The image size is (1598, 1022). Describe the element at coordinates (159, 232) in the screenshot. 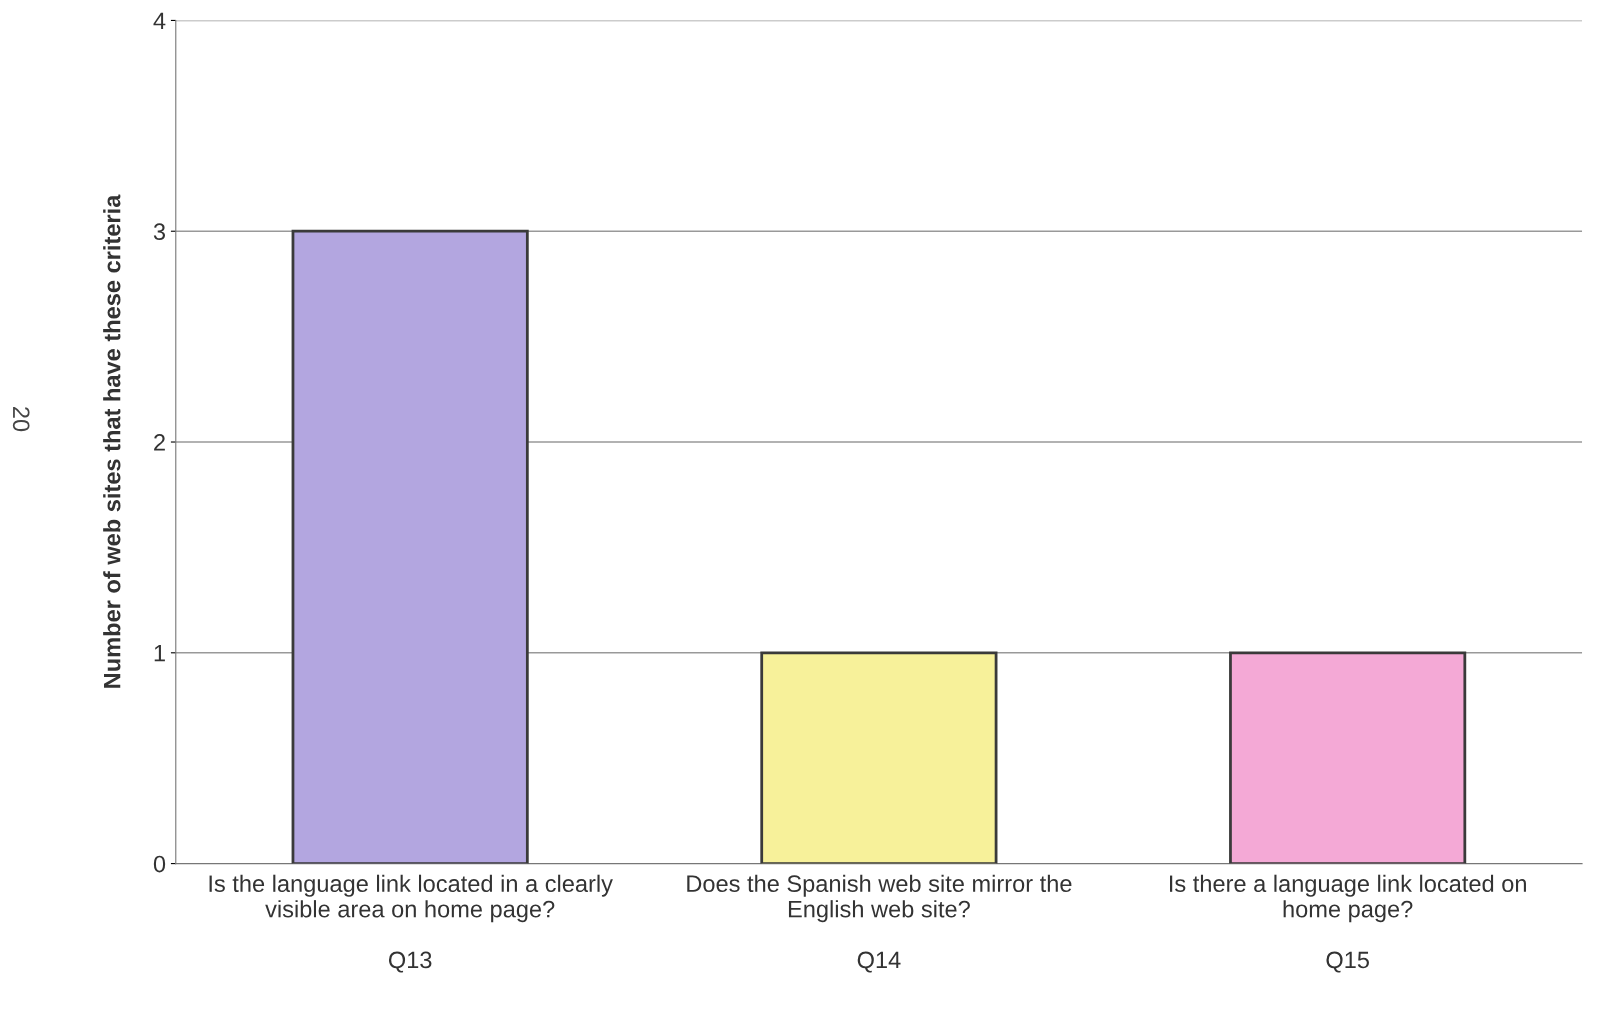

I see `y-tick-label: 3` at that location.